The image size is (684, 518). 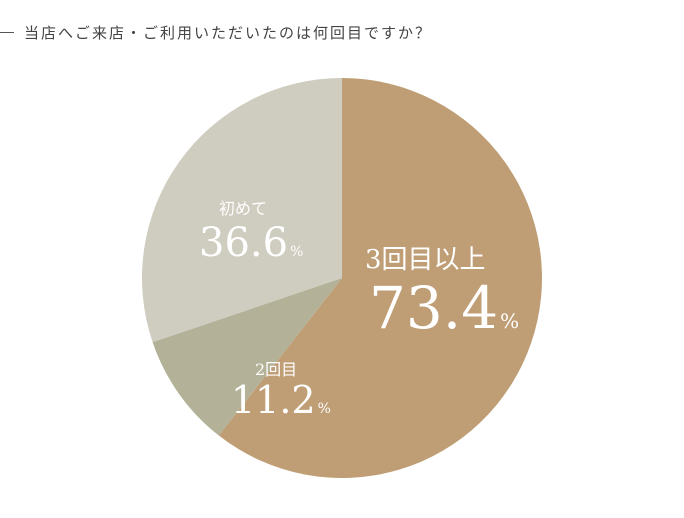 What do you see at coordinates (247, 357) in the screenshot?
I see `slice-2nd` at bounding box center [247, 357].